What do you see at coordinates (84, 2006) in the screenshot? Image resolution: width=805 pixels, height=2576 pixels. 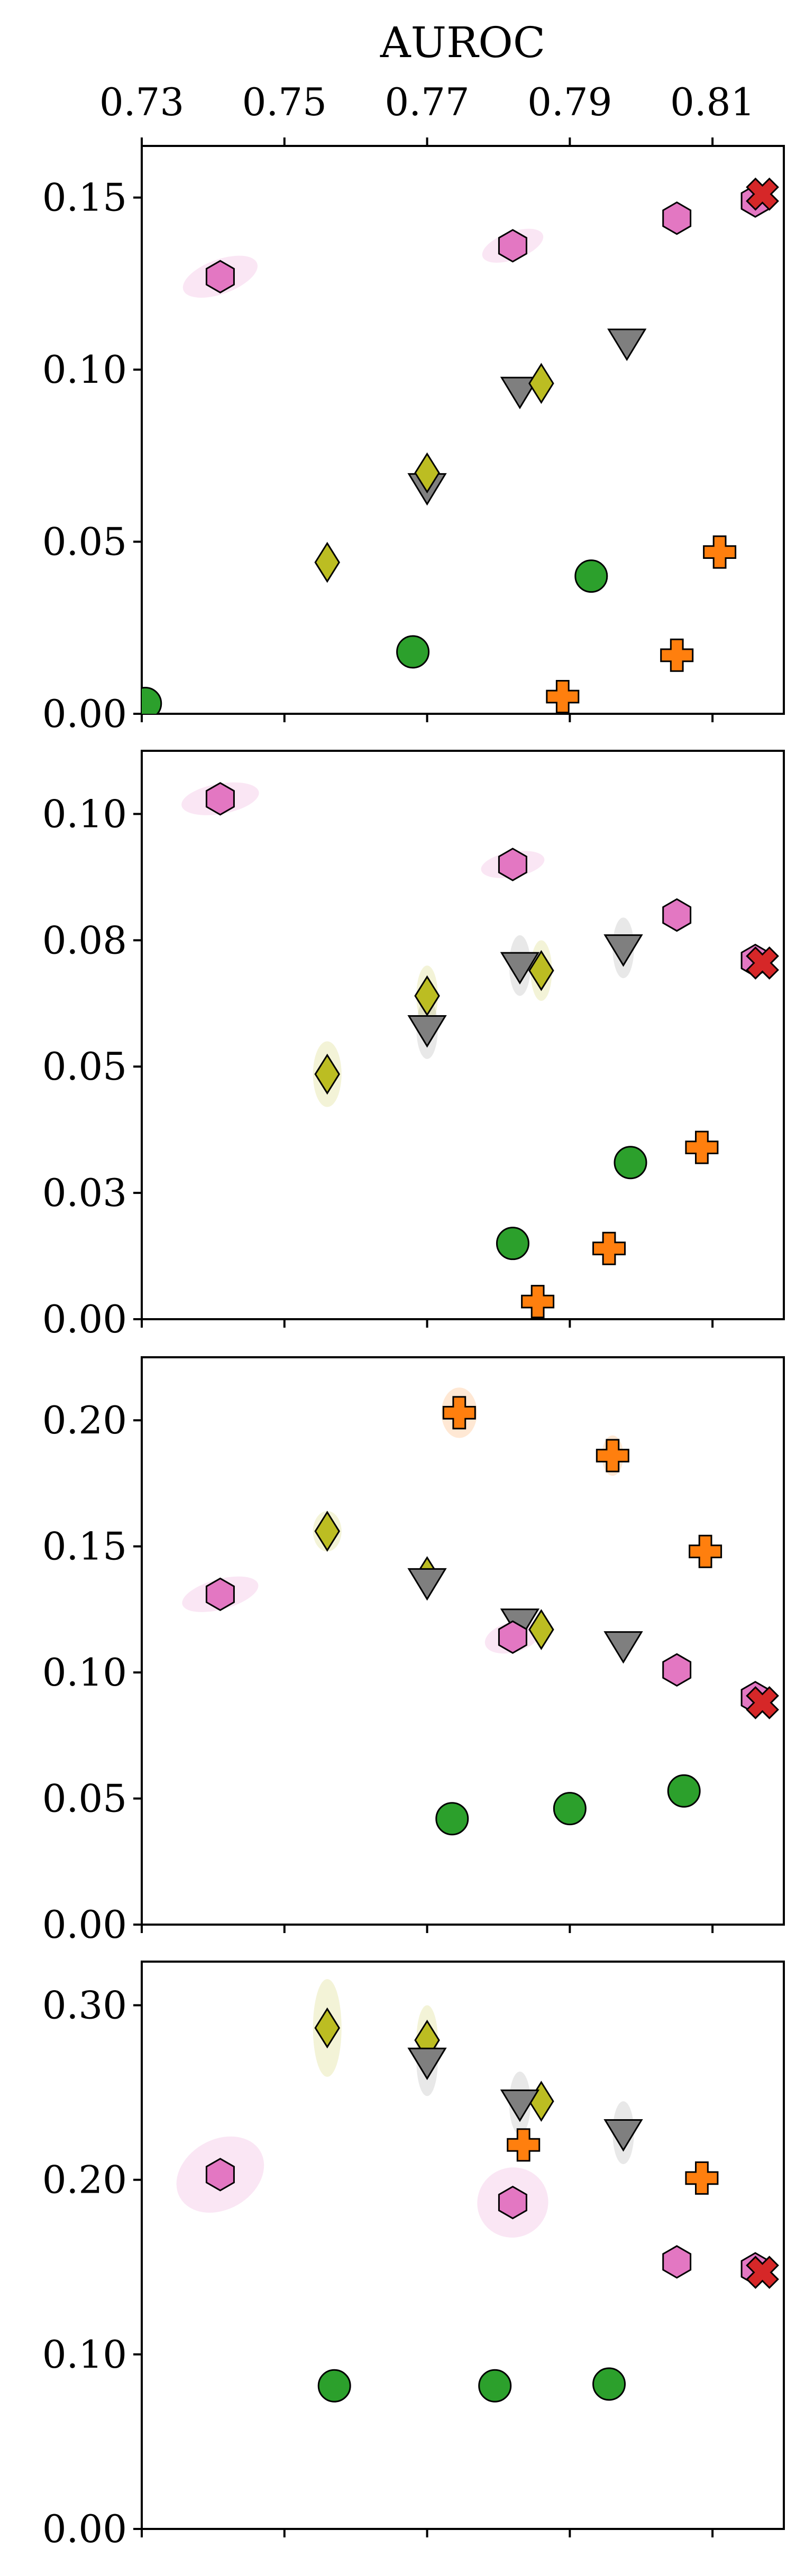 I see `y-tick-label: 0.30` at bounding box center [84, 2006].